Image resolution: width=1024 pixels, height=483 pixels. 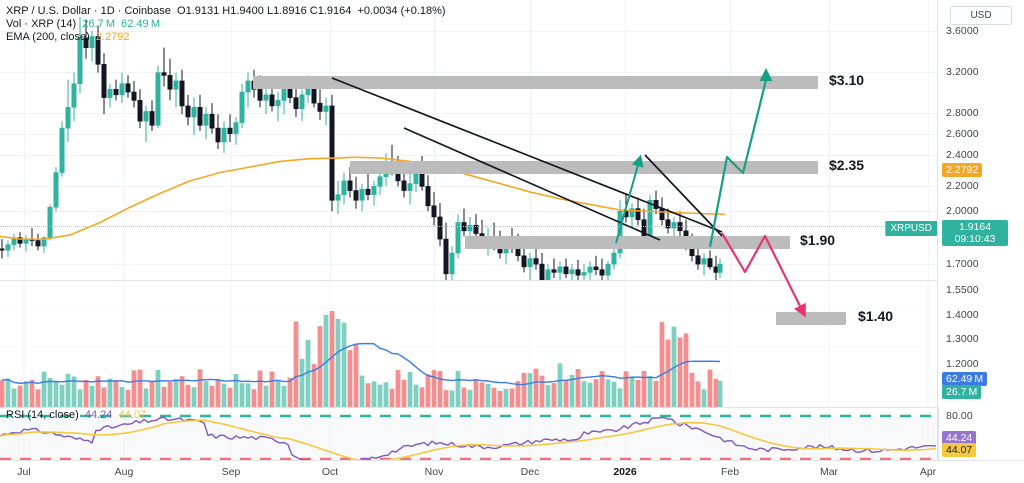 I want to click on last-price-tag: 1.9164 09:10:43, so click(x=975, y=233).